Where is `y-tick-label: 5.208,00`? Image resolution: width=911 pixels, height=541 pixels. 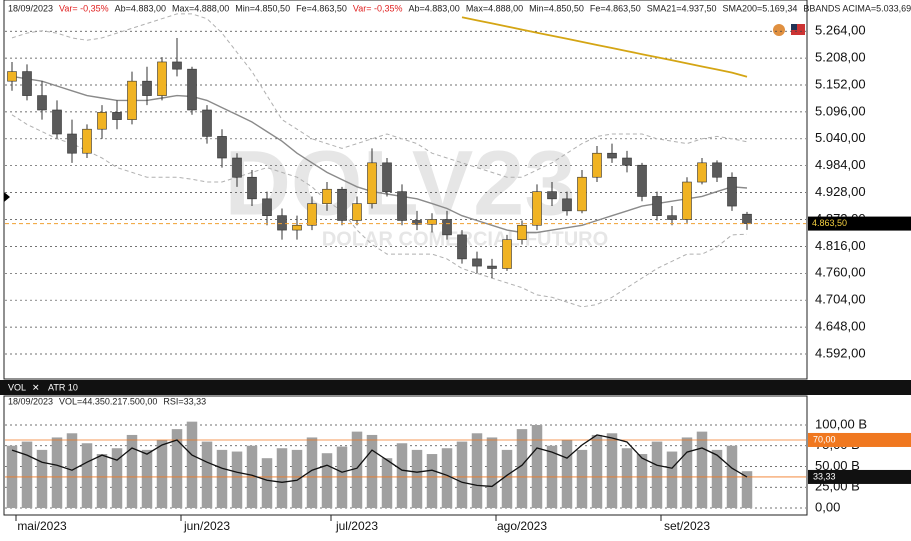
y-tick-label: 5.208,00 is located at coordinates (840, 57).